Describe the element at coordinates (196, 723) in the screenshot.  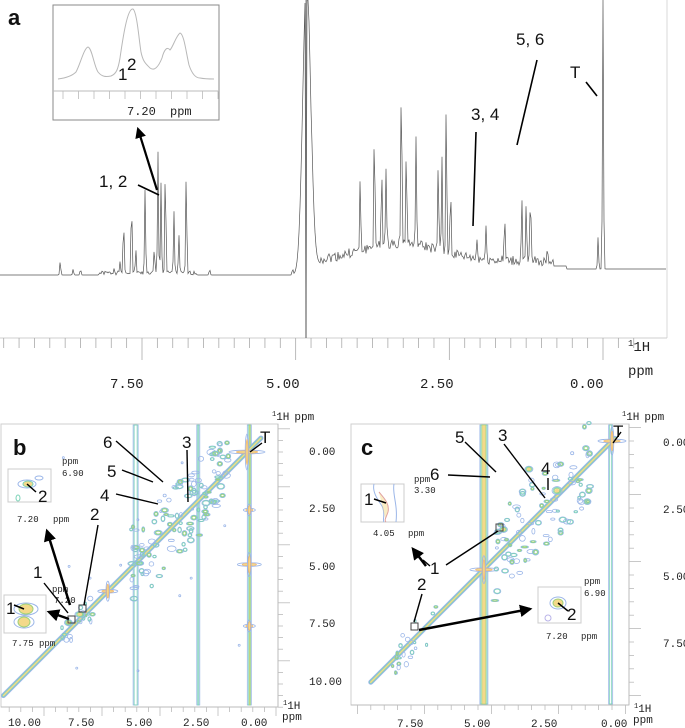
I see `panel-b-xtick-250: 2.50` at that location.